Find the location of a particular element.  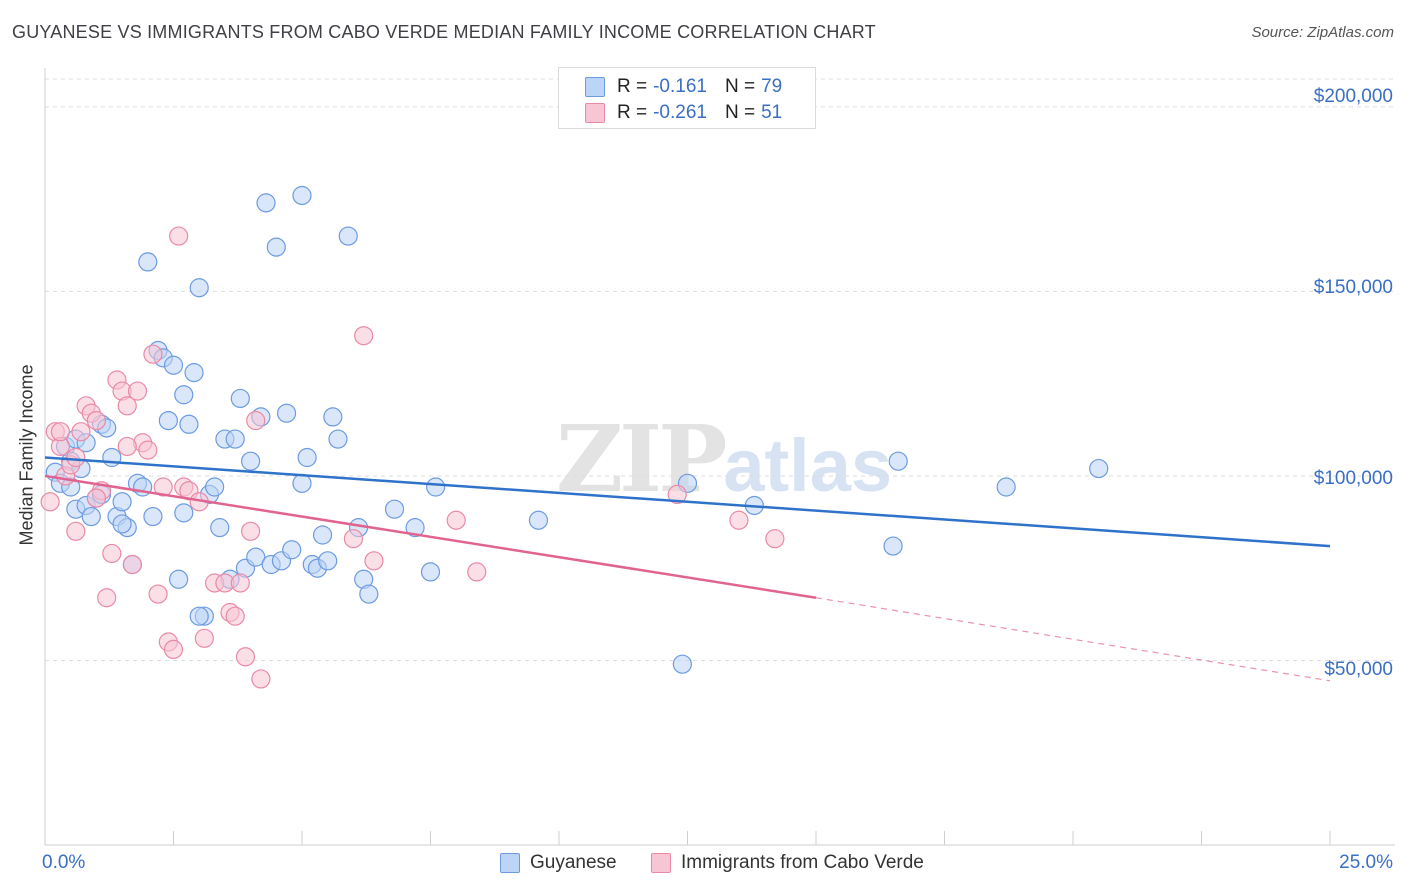

bottom-legend-label: Guyanese is located at coordinates (573, 862).